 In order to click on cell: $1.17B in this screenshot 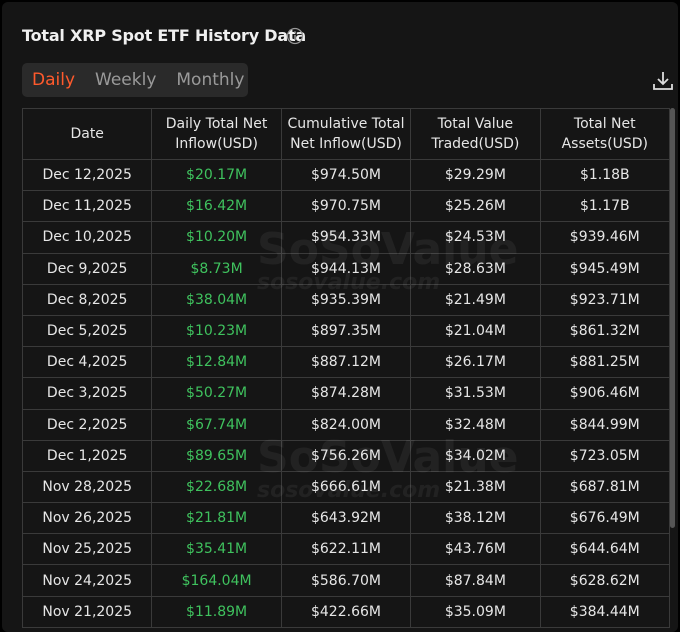, I will do `click(604, 206)`.